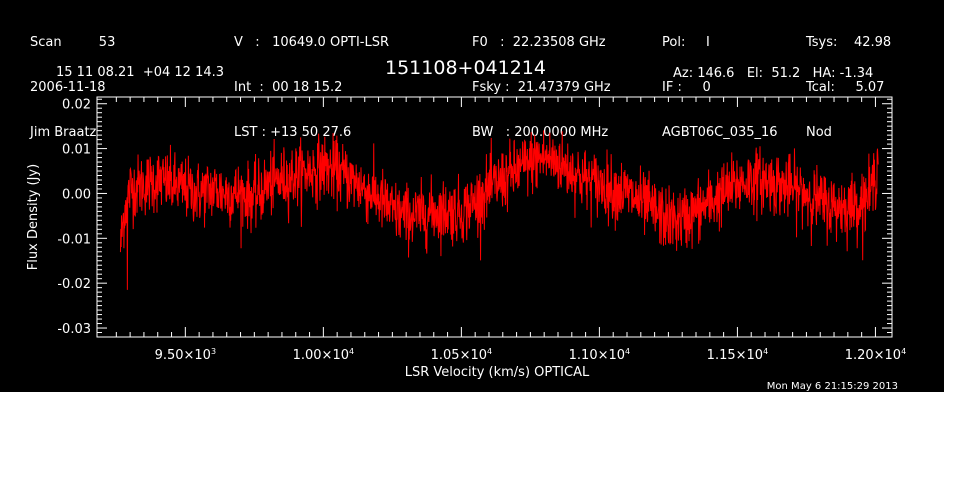  I want to click on x-tick-label: 1.20×104, so click(875, 355).